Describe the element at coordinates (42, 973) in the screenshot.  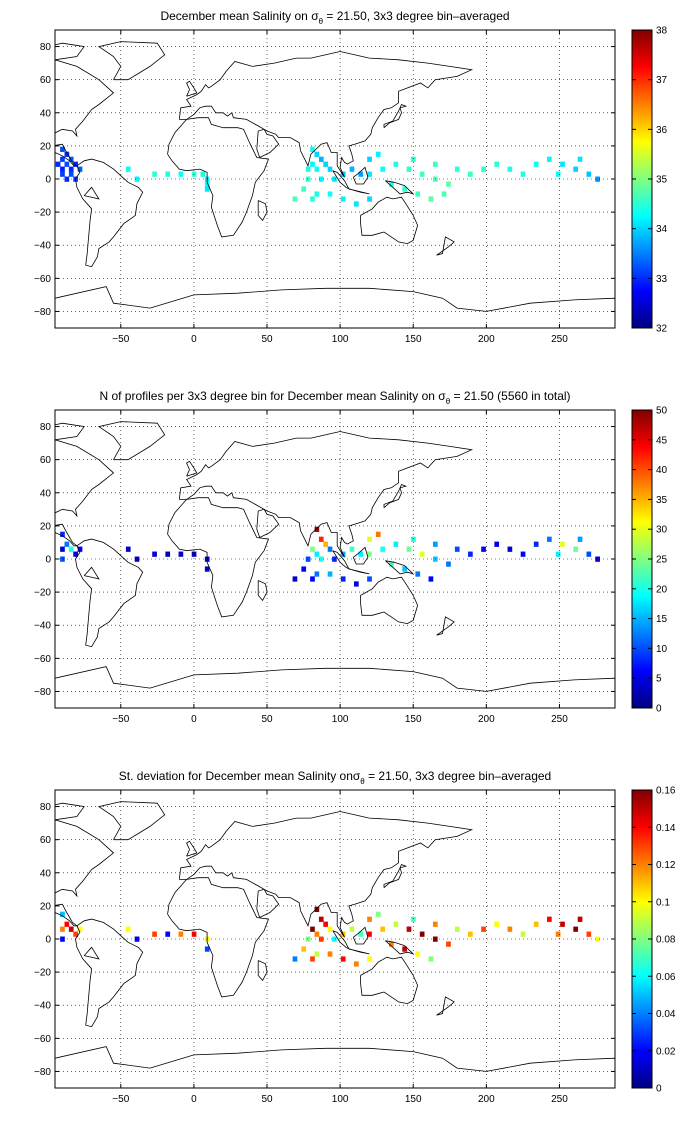
I see `y-tick-label: −20` at that location.